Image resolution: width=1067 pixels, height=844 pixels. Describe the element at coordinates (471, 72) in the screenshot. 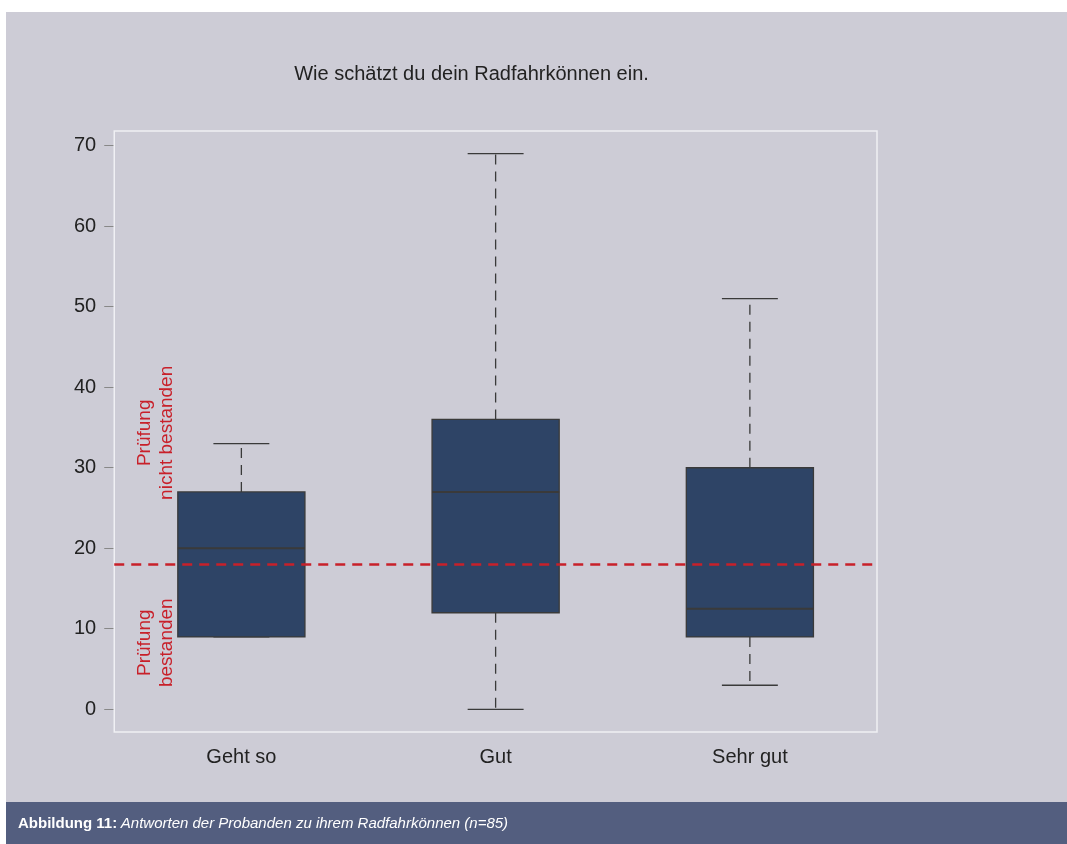

I see `chart-title: Wie schätzt du dein Radfahrkönnen ein.` at that location.